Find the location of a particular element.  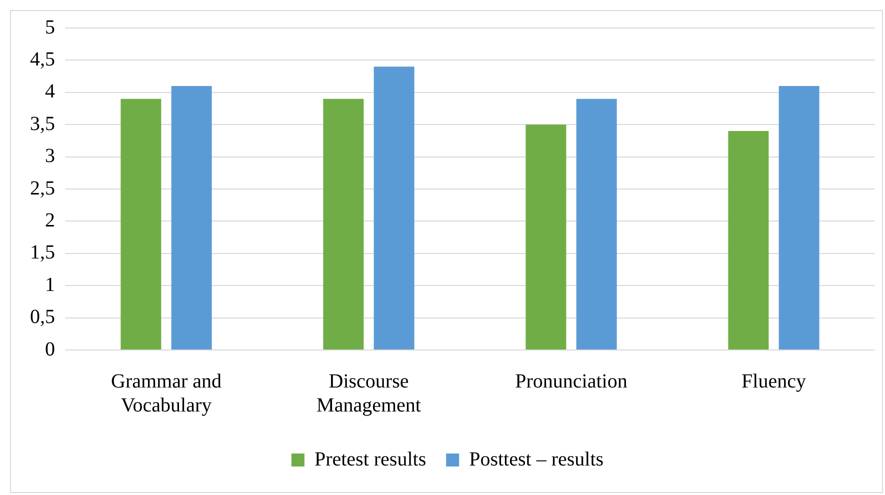

y-tick-label: 2,5 is located at coordinates (42, 188).